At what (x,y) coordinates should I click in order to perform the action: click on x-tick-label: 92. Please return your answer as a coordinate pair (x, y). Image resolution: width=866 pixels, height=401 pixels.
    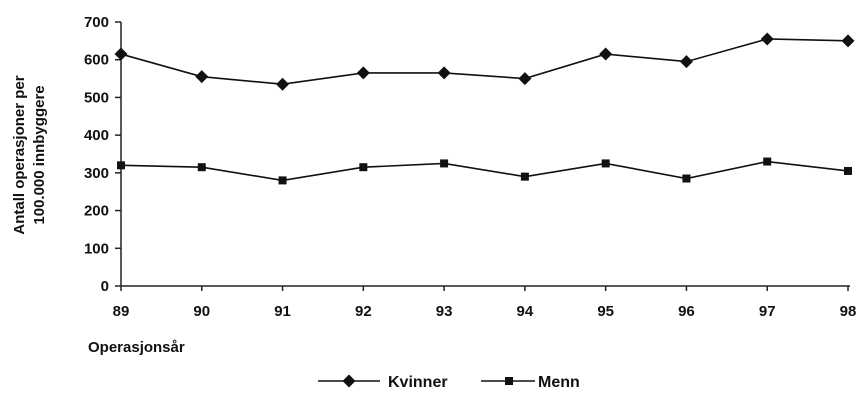
    Looking at the image, I should click on (363, 311).